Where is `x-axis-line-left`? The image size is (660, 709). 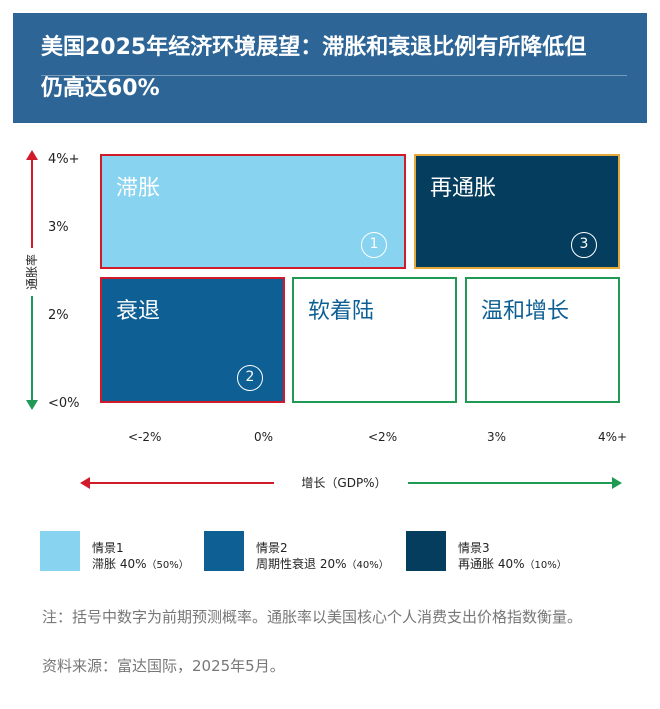 x-axis-line-left is located at coordinates (181, 483).